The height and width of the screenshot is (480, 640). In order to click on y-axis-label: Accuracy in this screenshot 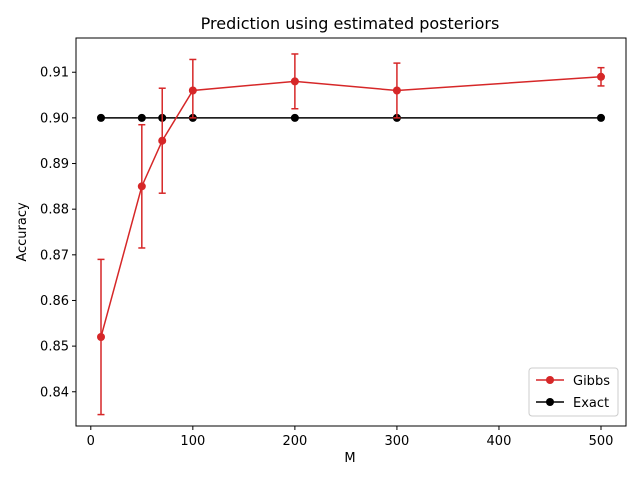, I will do `click(22, 232)`.